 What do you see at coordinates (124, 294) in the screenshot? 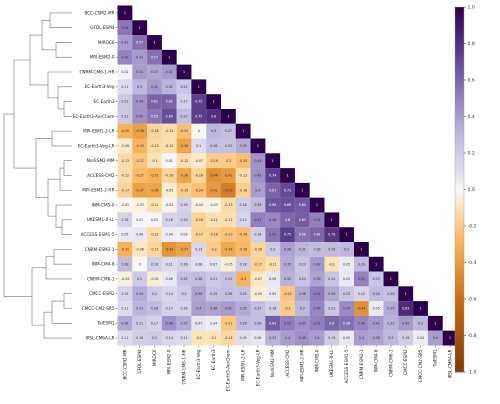
I see `cell-value-label: 0.15` at bounding box center [124, 294].